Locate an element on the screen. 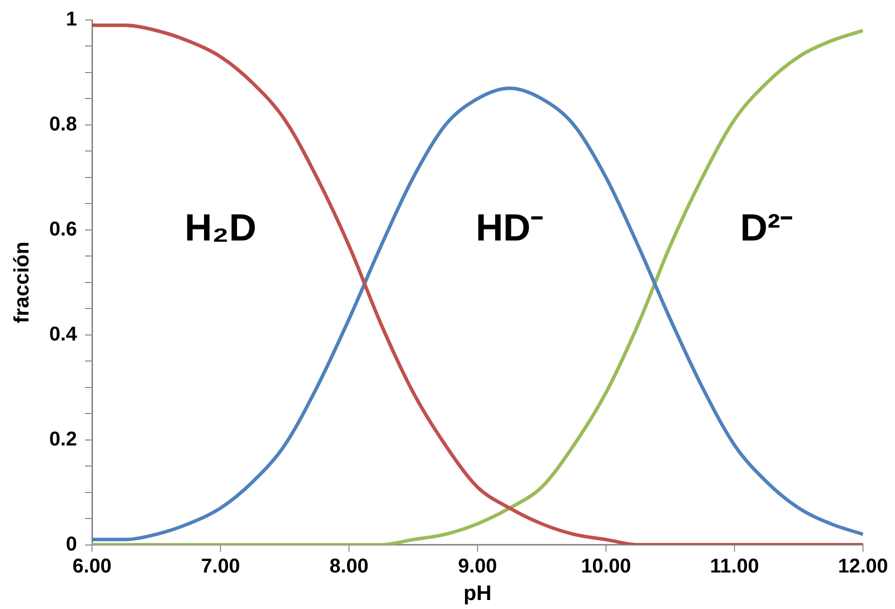 Image resolution: width=895 pixels, height=609 pixels. x-tick-label: 10.00 is located at coordinates (606, 566).